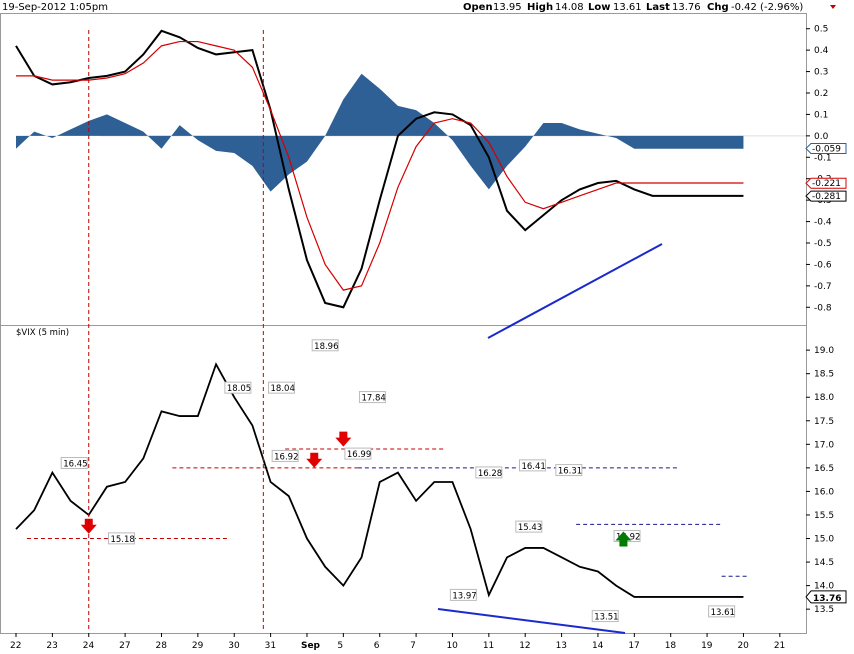 The width and height of the screenshot is (854, 654). I want to click on price-tick-label: 18.0, so click(824, 398).